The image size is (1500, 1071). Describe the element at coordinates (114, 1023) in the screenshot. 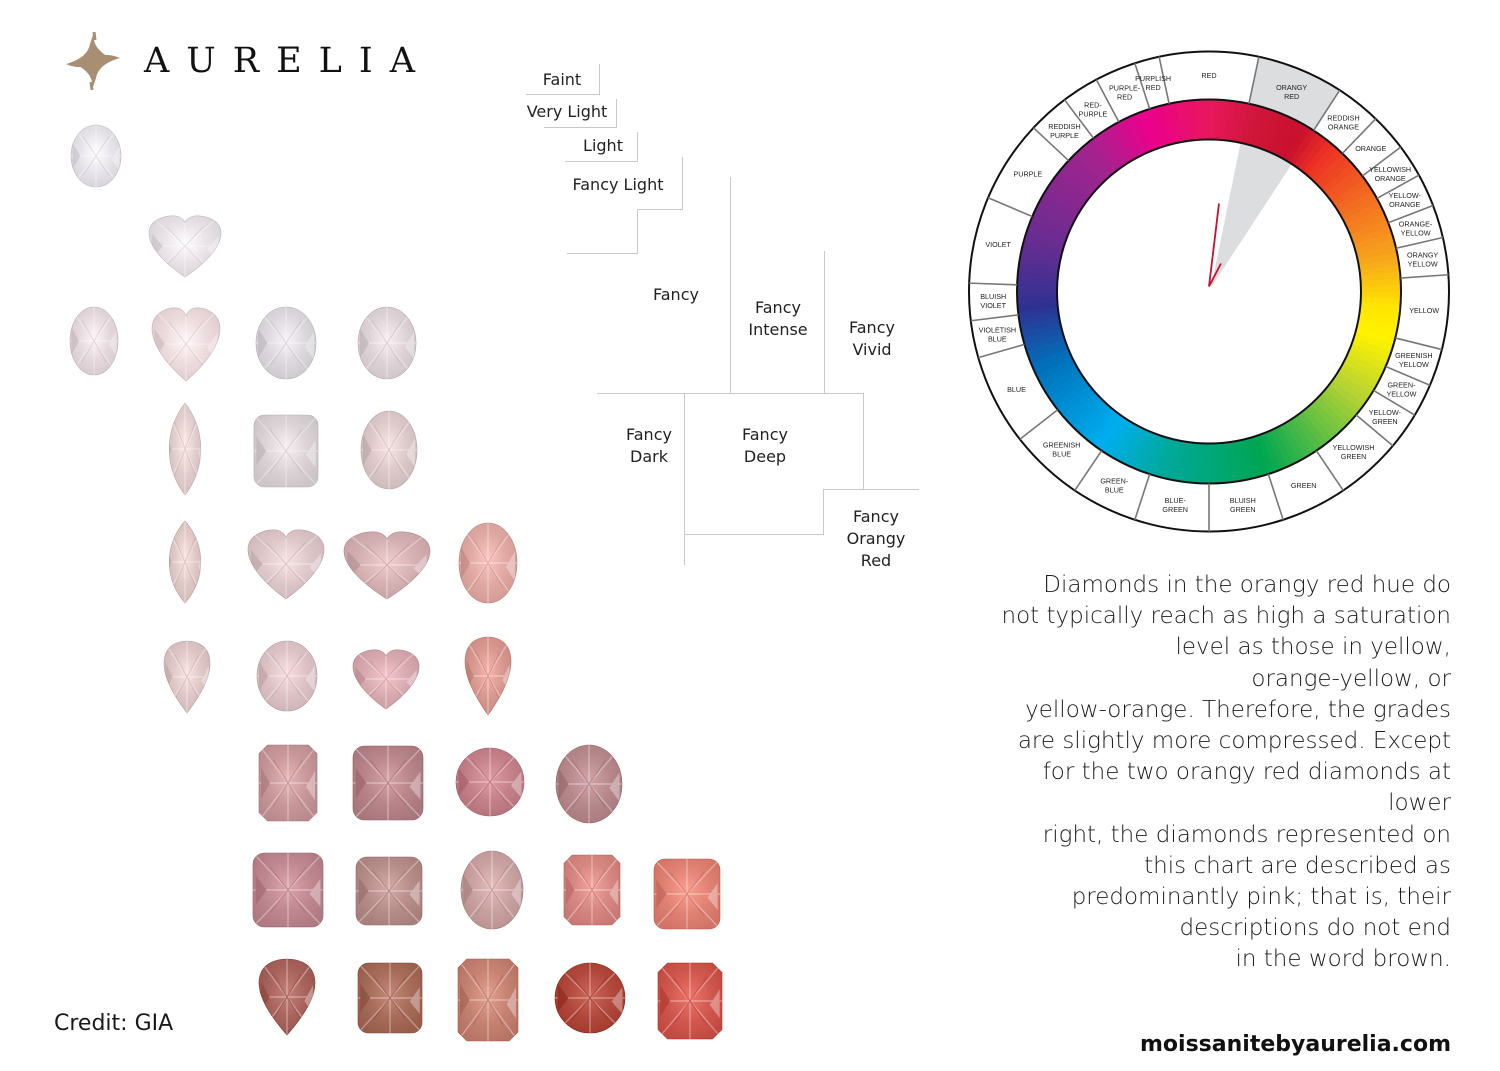

I see `credit-text: Credit: GIA` at that location.